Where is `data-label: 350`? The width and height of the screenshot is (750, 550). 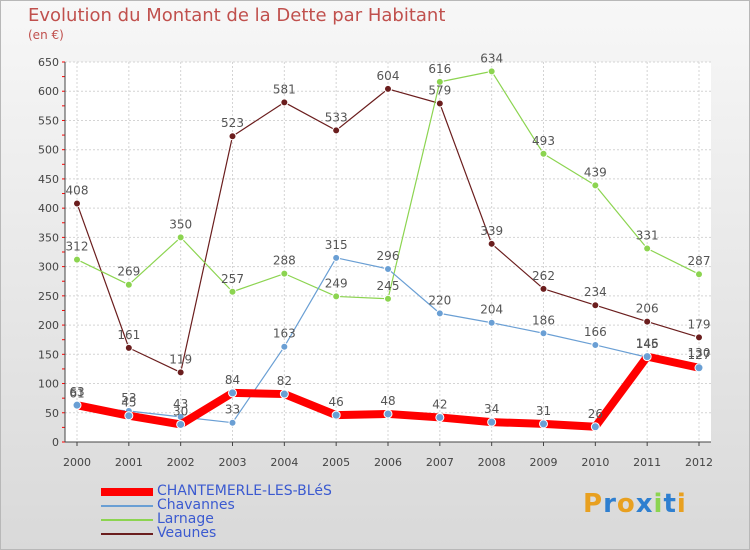
data-label: 350 is located at coordinates (180, 224).